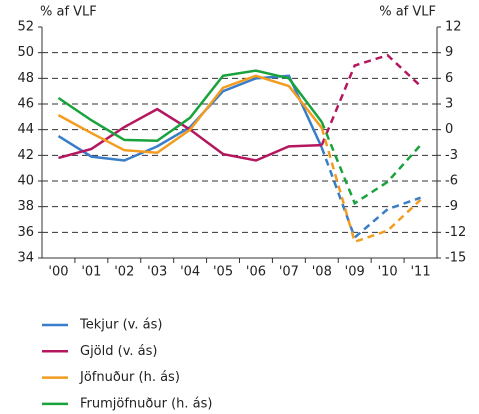 This screenshot has height=414, width=479. I want to click on y2-tick-label: 12, so click(453, 27).